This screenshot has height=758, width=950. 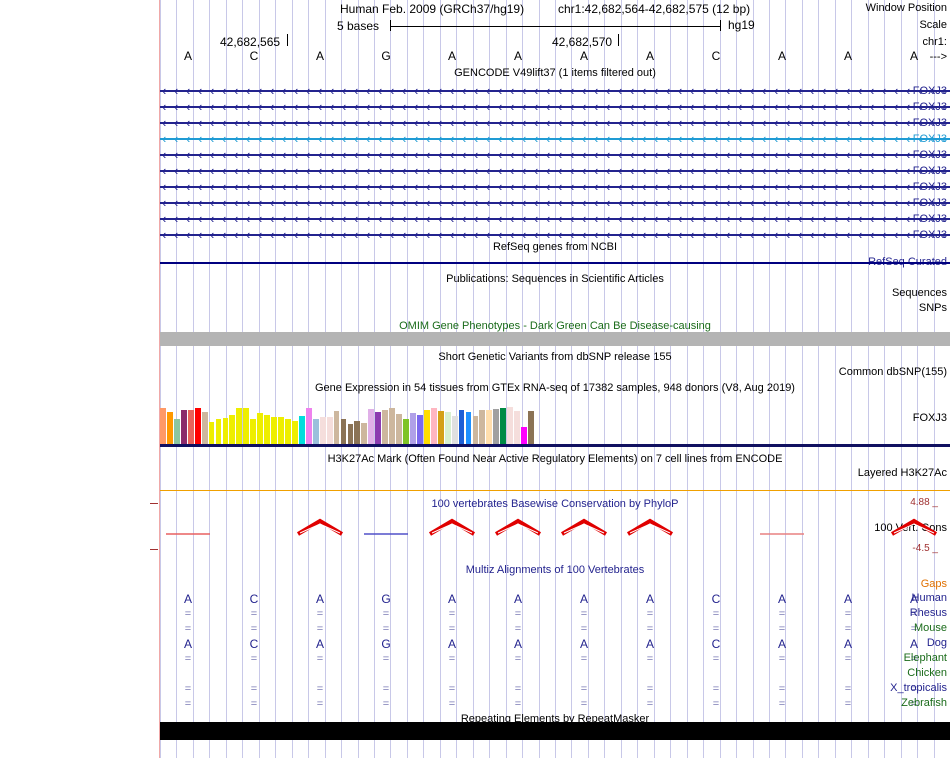 What do you see at coordinates (924, 703) in the screenshot?
I see `multiz-species-label: Zebrafish` at bounding box center [924, 703].